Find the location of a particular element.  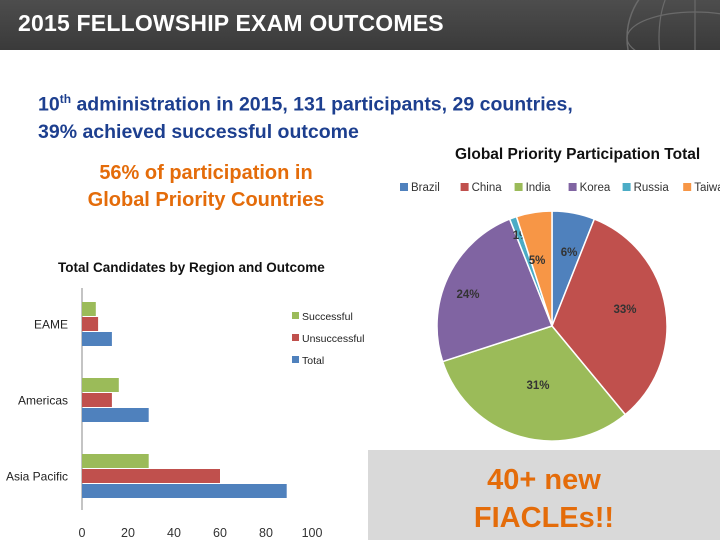

legend-swatch-korea is located at coordinates (572, 187).